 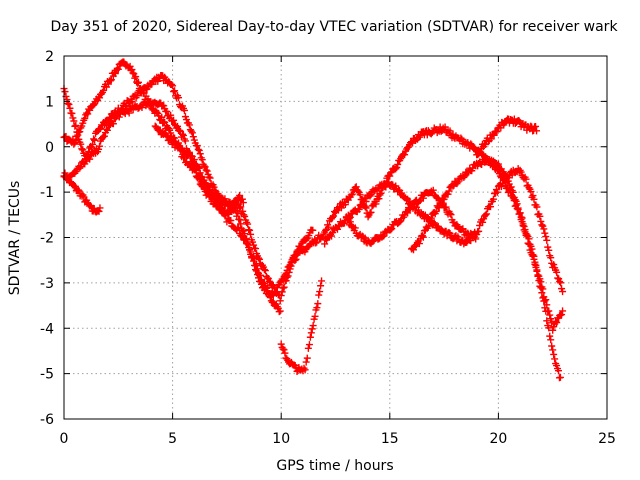 What do you see at coordinates (15, 238) in the screenshot?
I see `y-axis-label: SDTVAR / TECUs` at bounding box center [15, 238].